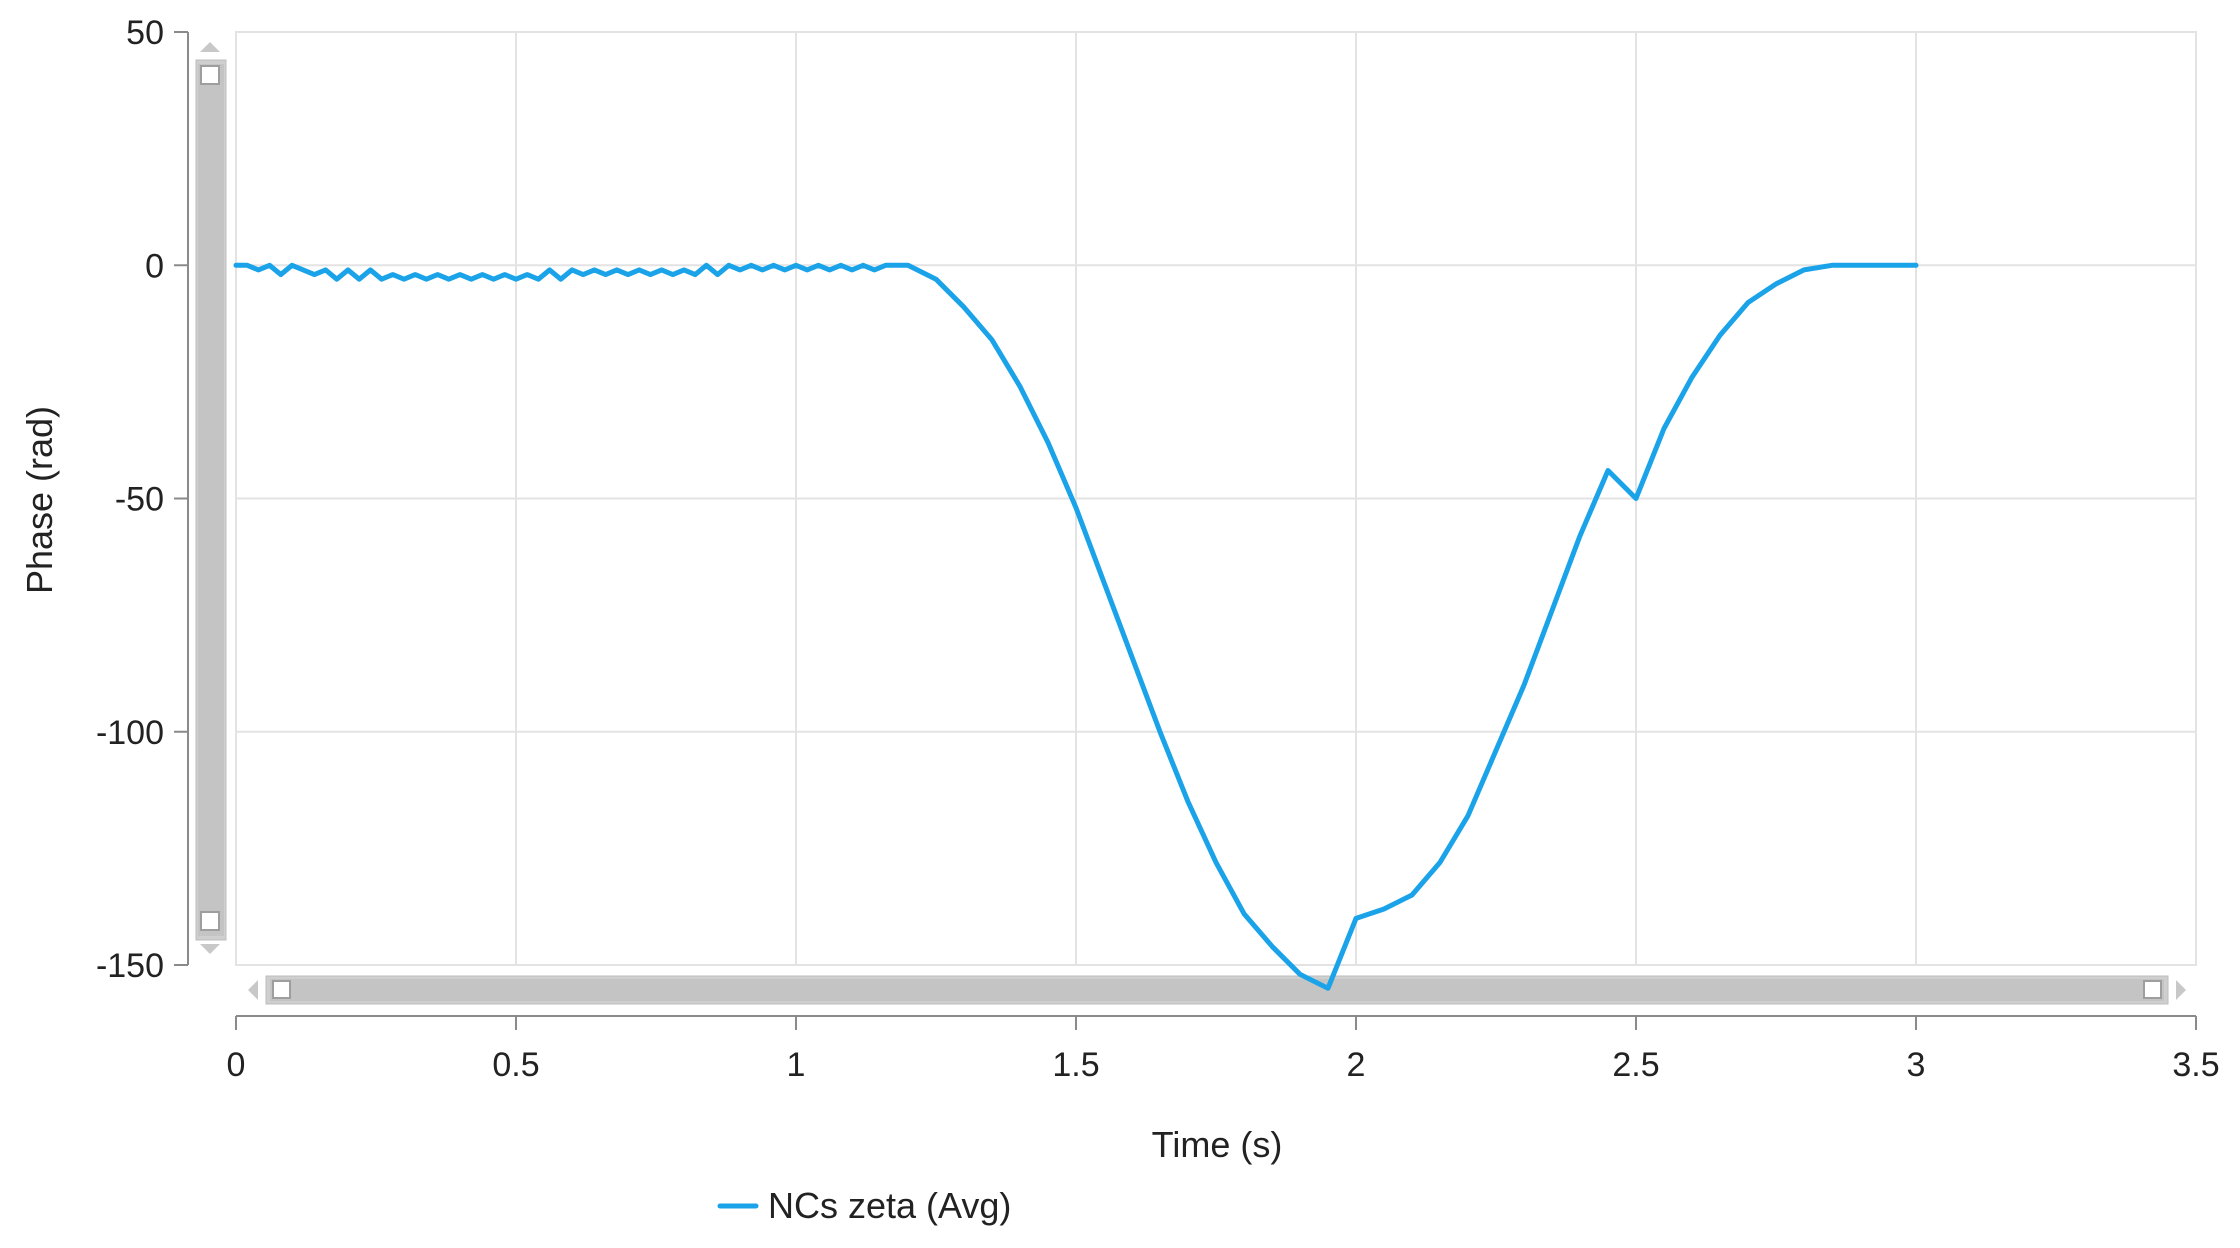 The image size is (2240, 1248). What do you see at coordinates (1635, 1065) in the screenshot?
I see `x-tick-label: 2.5` at bounding box center [1635, 1065].